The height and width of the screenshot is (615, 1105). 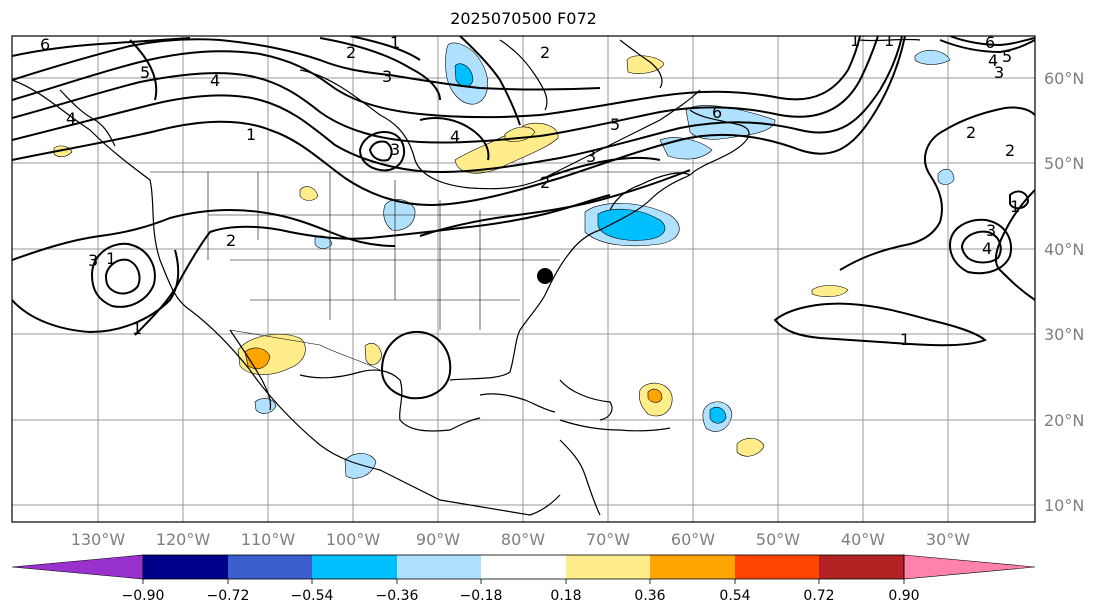 I want to click on latitude-labels: 60°N 50°N 40°N 30°N 20°N 10°N, so click(x=1064, y=292).